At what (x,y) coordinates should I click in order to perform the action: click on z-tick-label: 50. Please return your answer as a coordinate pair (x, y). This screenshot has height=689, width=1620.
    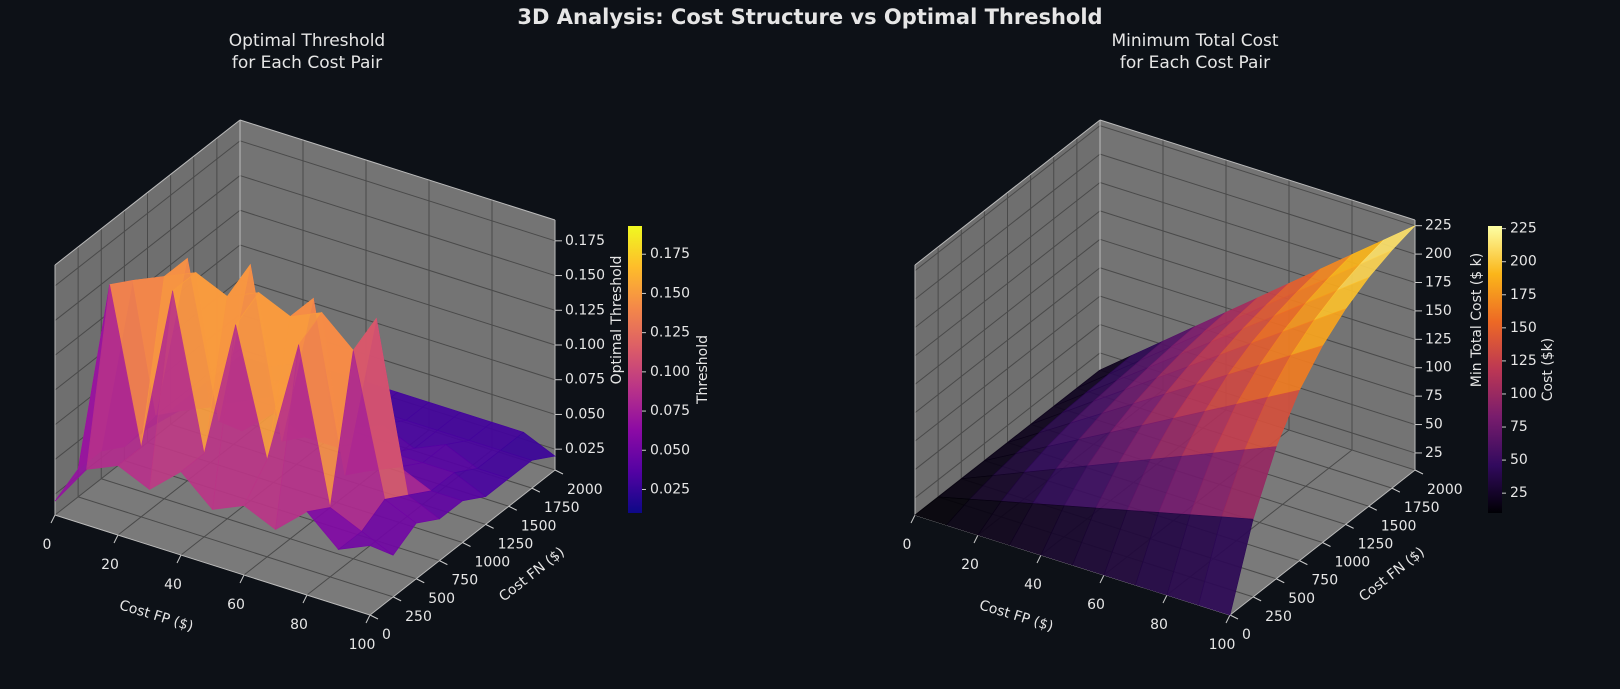
    Looking at the image, I should click on (1434, 425).